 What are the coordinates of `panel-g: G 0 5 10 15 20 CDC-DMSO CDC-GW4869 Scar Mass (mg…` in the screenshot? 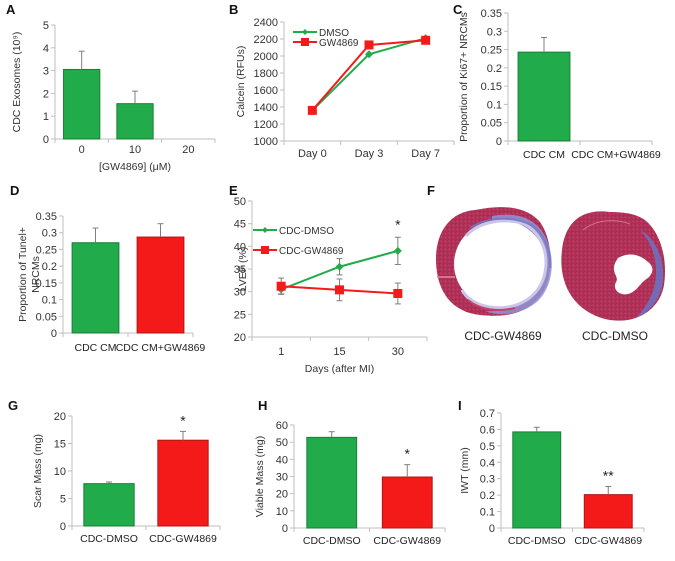 It's located at (114, 471).